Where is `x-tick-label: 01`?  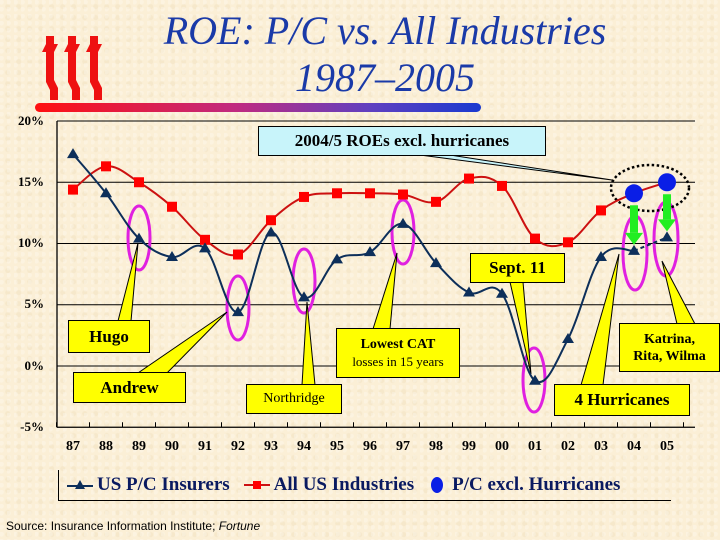 x-tick-label: 01 is located at coordinates (535, 446).